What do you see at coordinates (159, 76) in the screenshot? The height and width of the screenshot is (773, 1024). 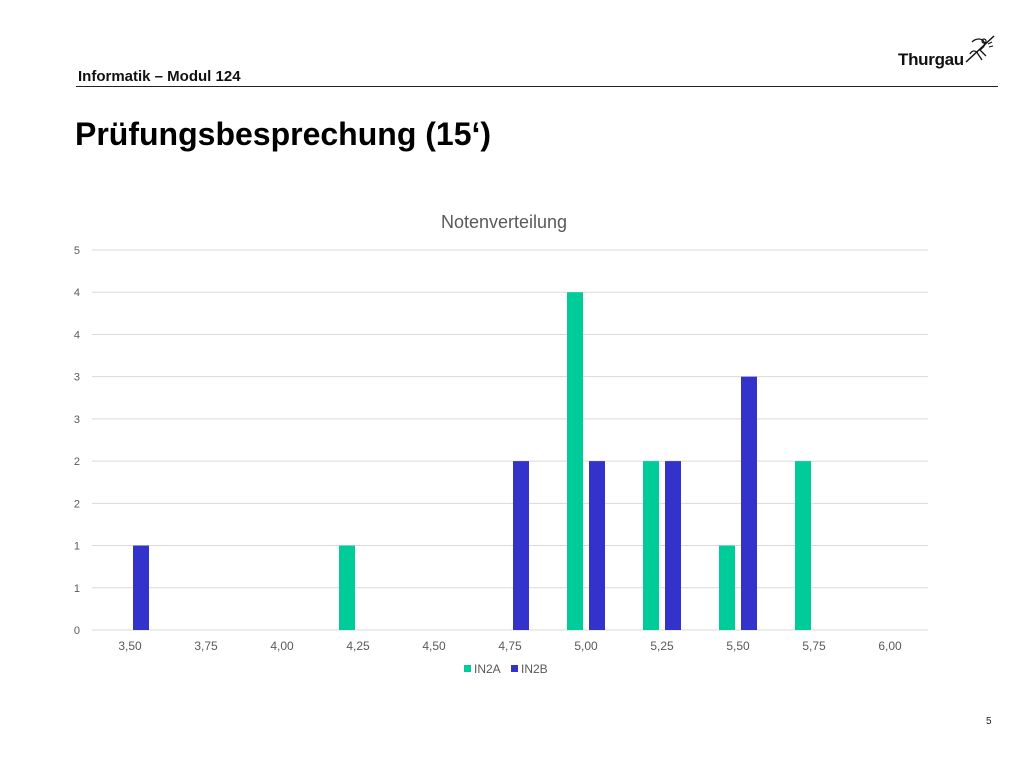 I see `header-subtitle: Informatik – Modul 124` at bounding box center [159, 76].